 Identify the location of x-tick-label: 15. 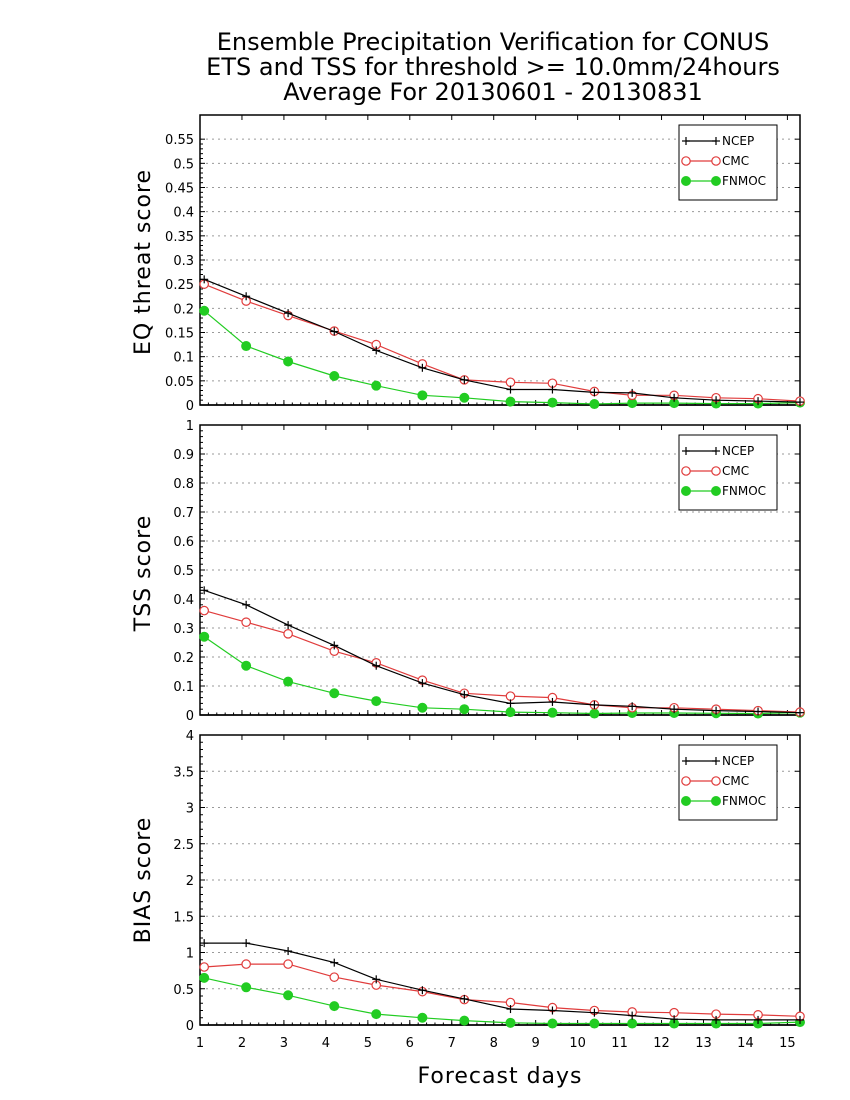
(787, 1043).